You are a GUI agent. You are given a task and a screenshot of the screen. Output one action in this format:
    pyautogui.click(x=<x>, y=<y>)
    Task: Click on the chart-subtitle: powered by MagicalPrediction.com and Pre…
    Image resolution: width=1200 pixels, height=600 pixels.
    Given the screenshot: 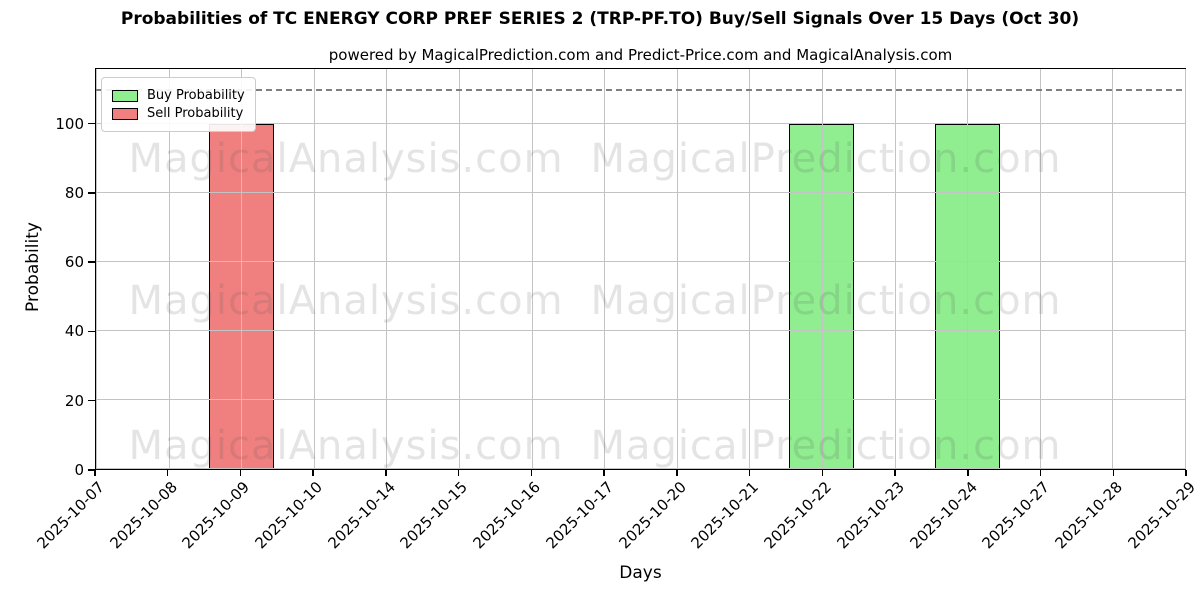 What is the action you would take?
    pyautogui.click(x=640, y=55)
    